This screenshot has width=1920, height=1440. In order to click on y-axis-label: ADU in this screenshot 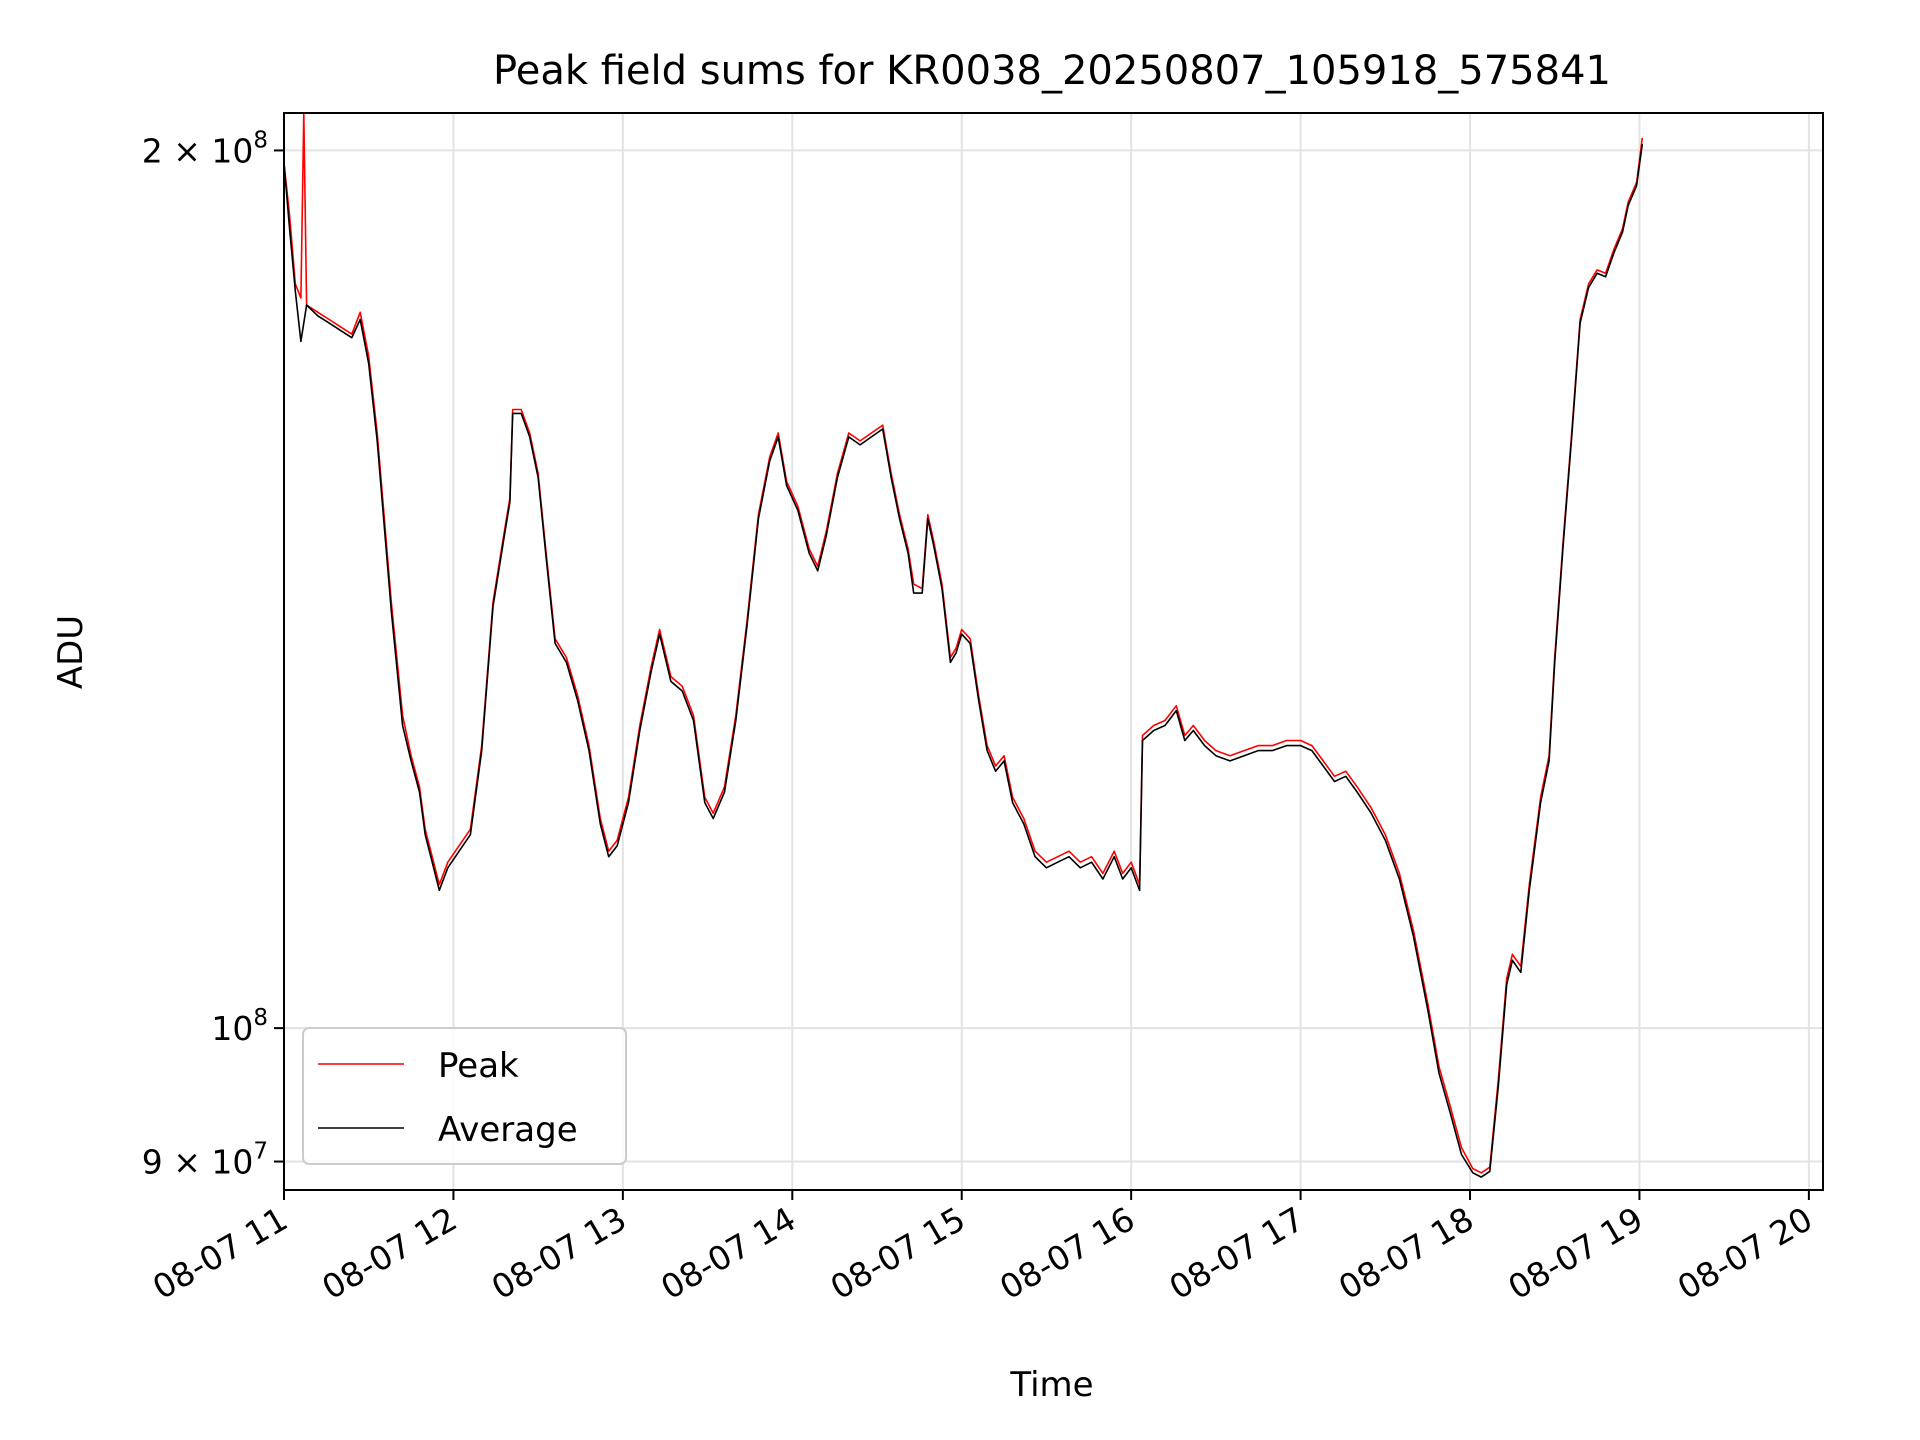, I will do `click(71, 652)`.